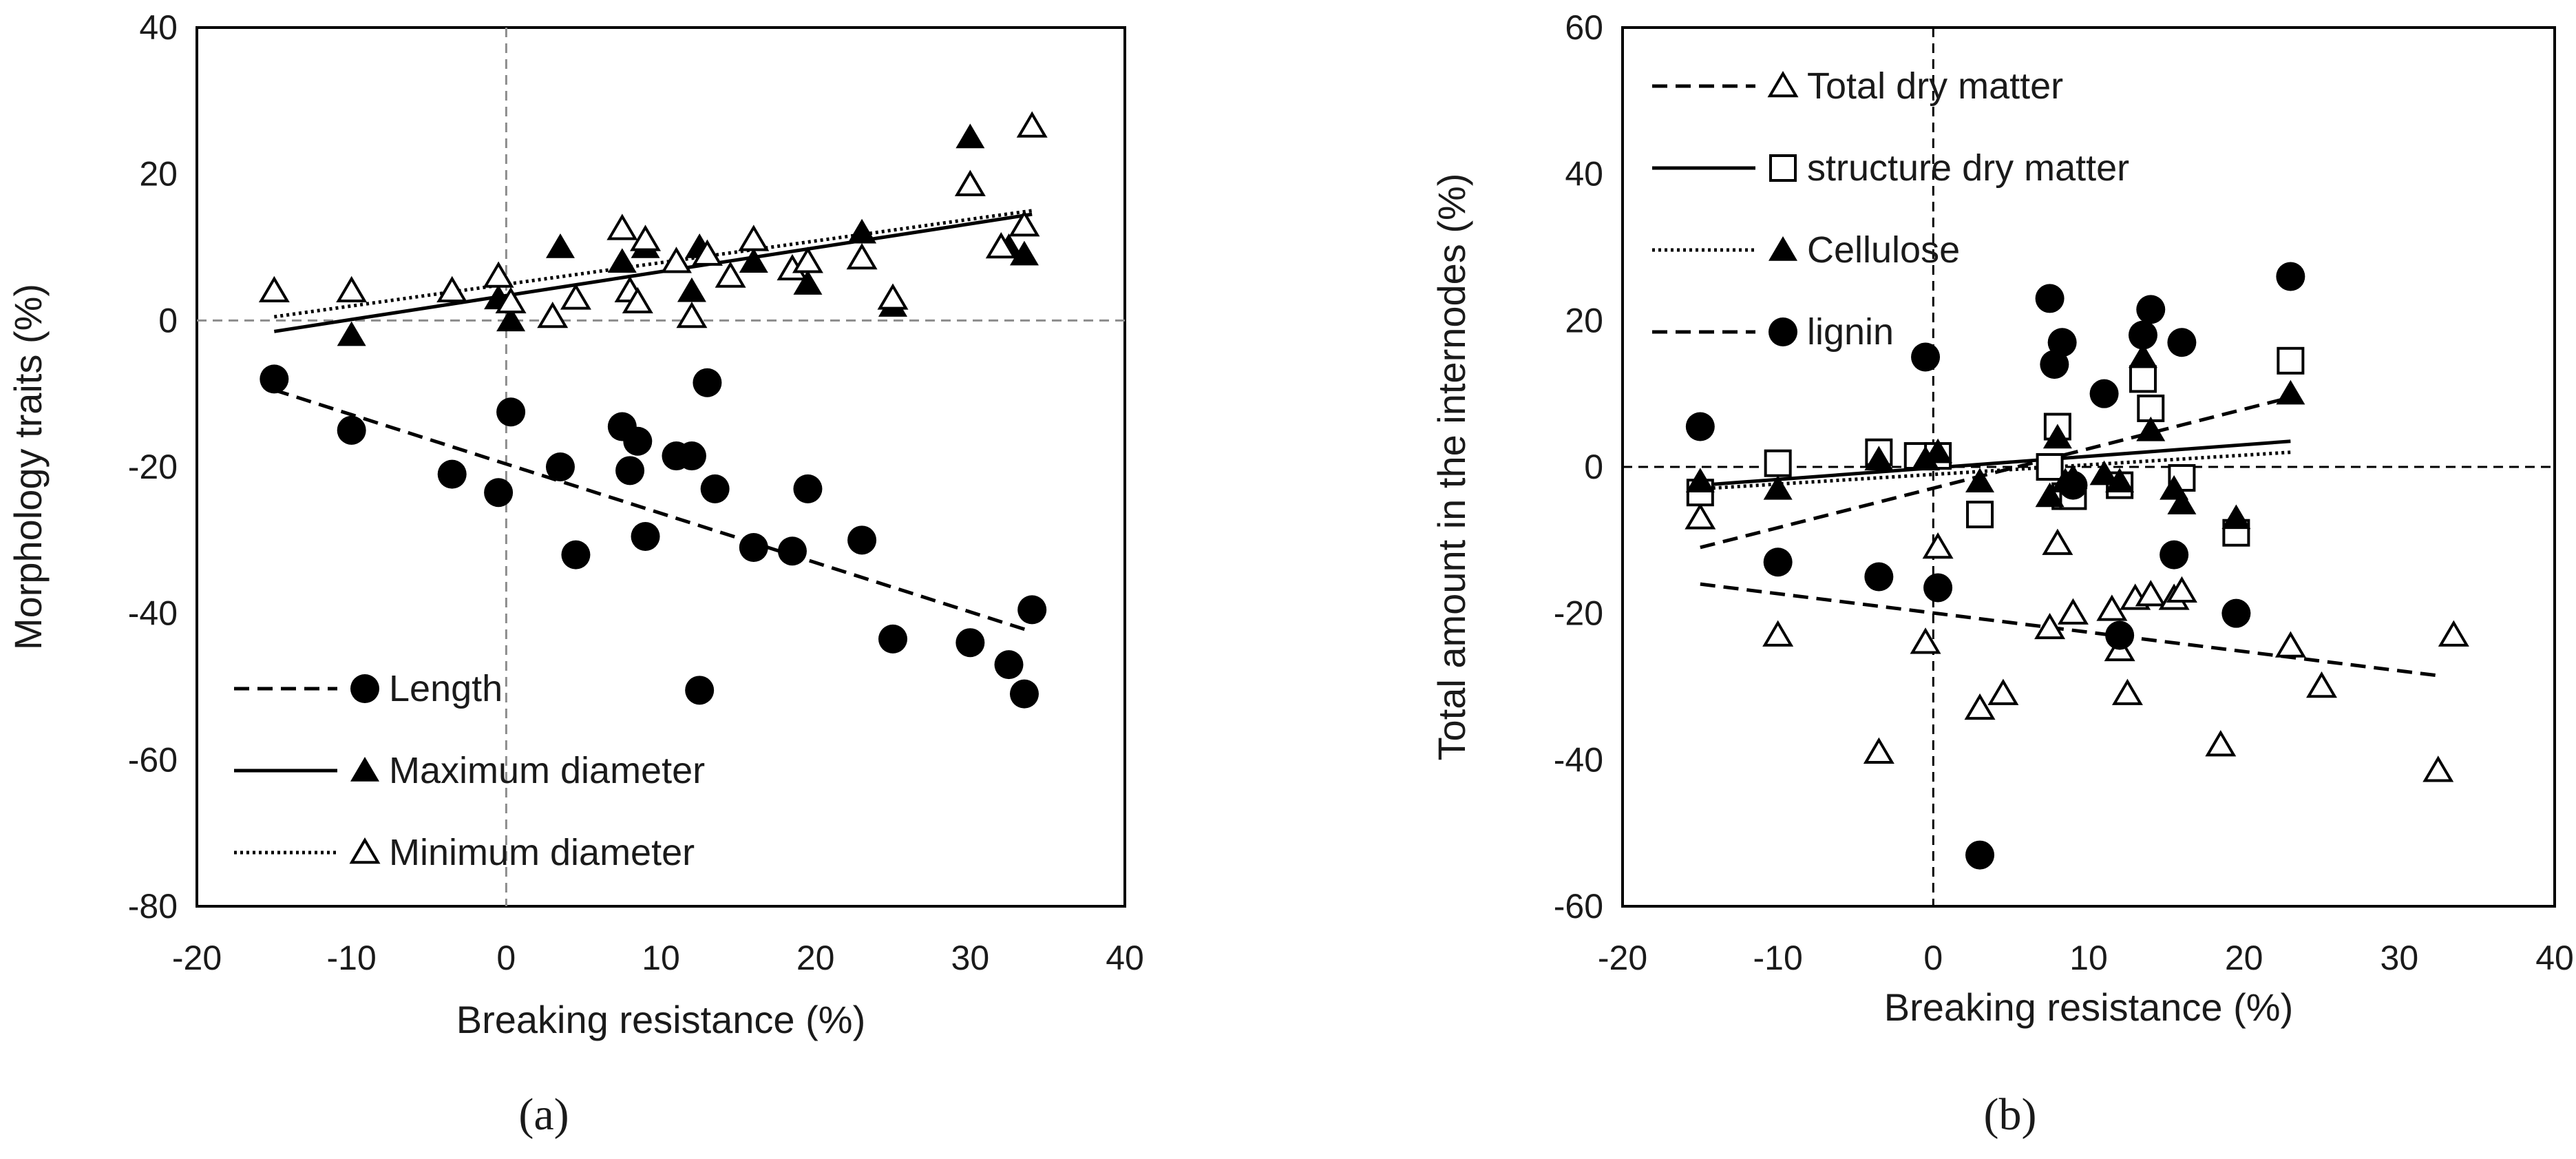 Image resolution: width=2576 pixels, height=1159 pixels. Describe the element at coordinates (543, 1114) in the screenshot. I see `panel-label: (a)` at that location.